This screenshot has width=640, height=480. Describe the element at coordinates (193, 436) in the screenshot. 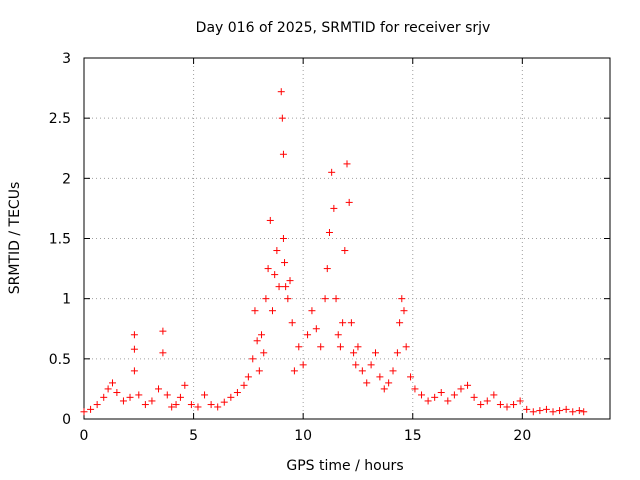

I see `x-tick-label: 5` at that location.